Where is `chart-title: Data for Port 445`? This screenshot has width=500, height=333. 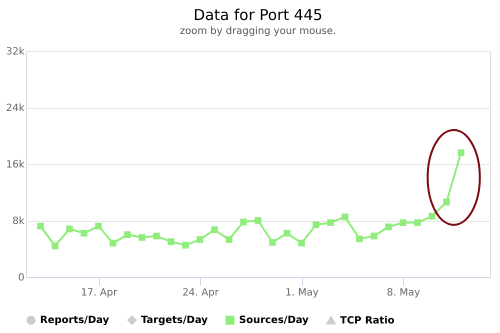
chart-title: Data for Port 445 is located at coordinates (258, 15).